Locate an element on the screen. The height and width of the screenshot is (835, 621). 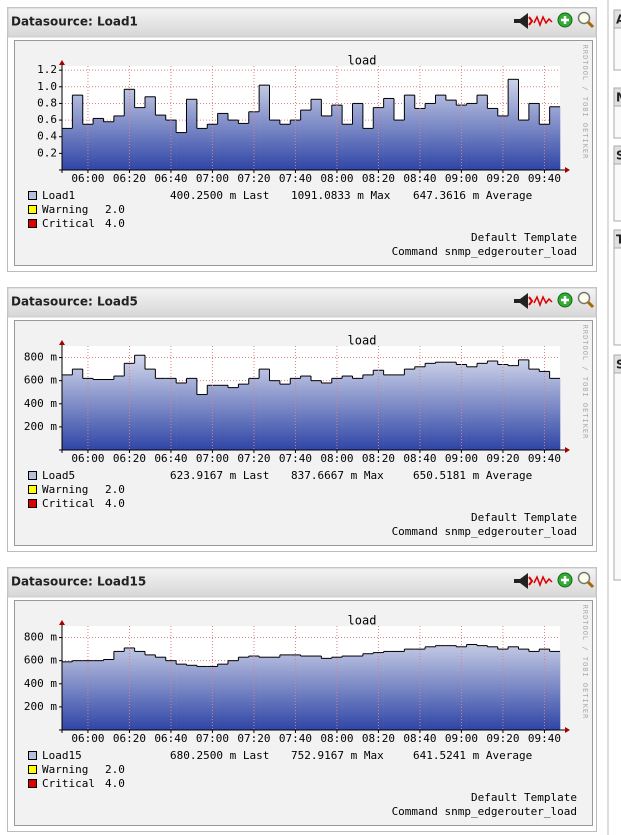
toolbar is located at coordinates (554, 300).